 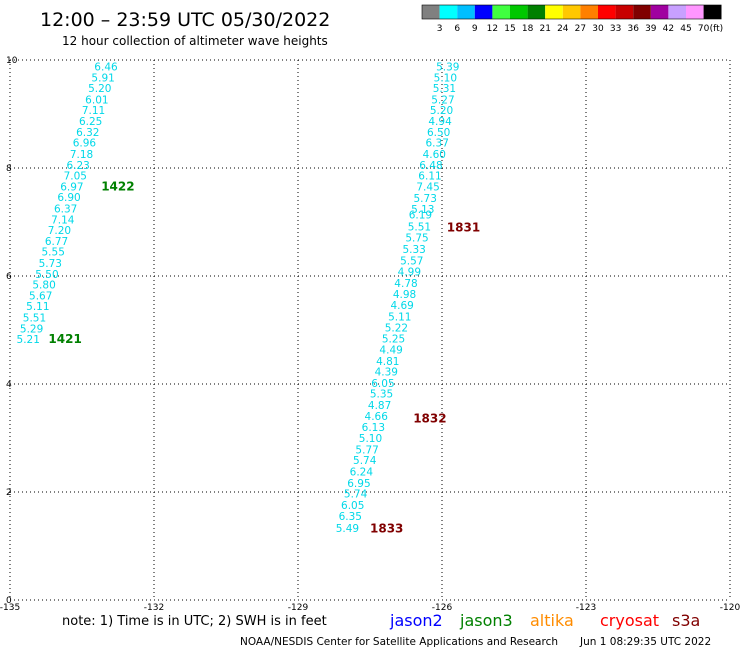 I want to click on wave-height-label: 7.18, so click(x=81, y=155).